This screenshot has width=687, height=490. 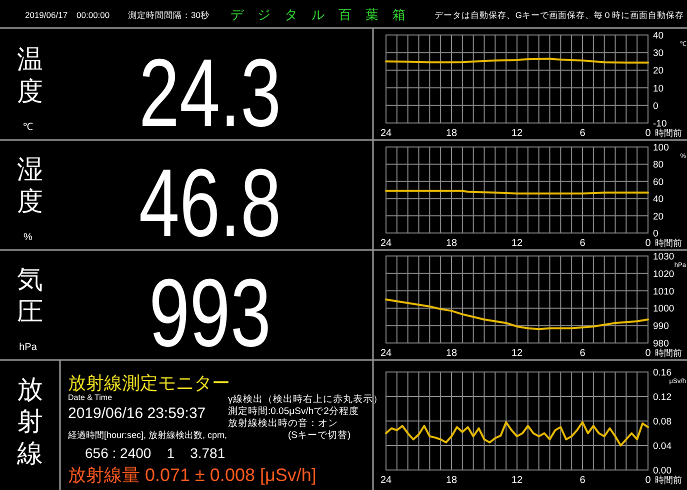 I want to click on text: ℃, so click(x=28, y=127).